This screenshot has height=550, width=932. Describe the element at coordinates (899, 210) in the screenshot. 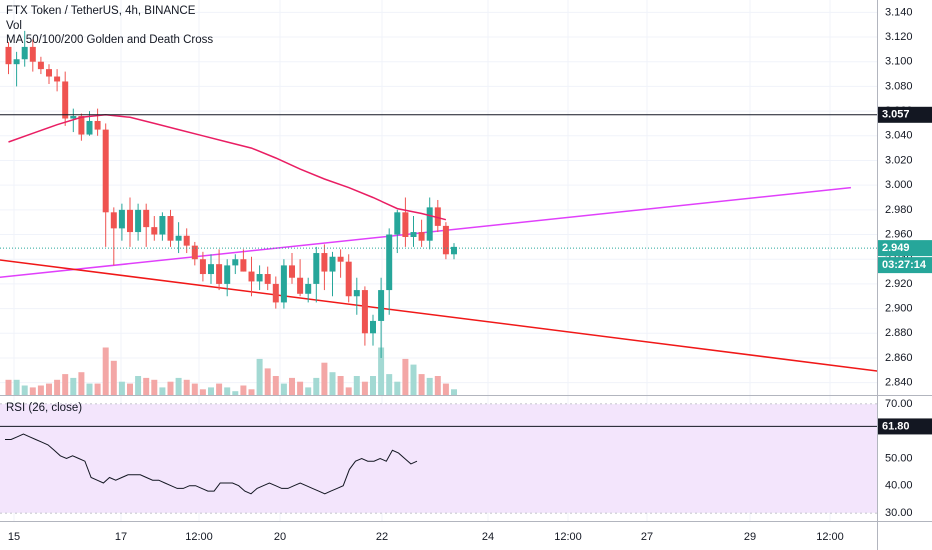

I see `price-tick: 2.980` at that location.